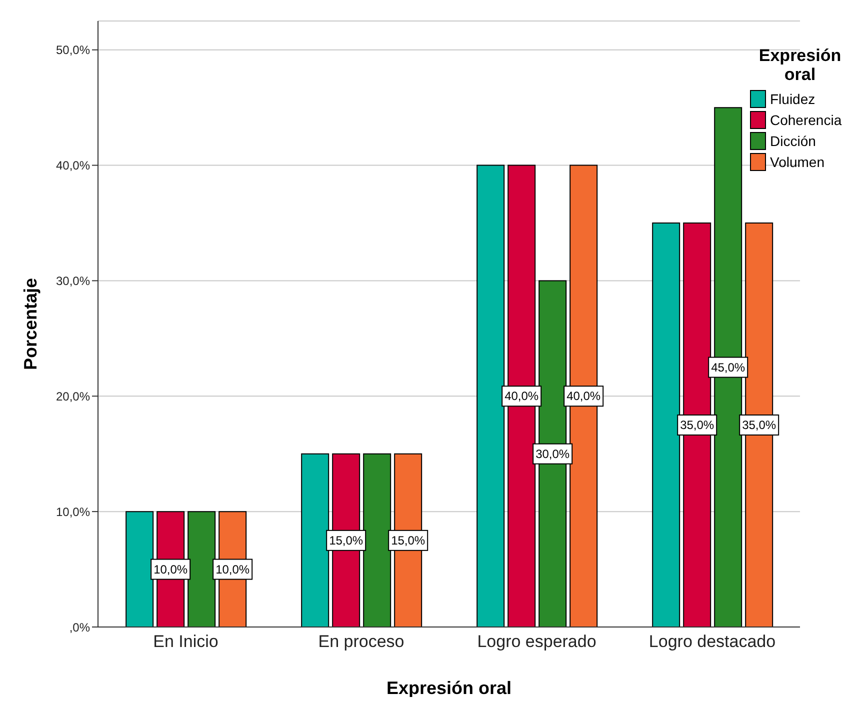  Describe the element at coordinates (728, 367) in the screenshot. I see `data-label: 45,0%` at that location.